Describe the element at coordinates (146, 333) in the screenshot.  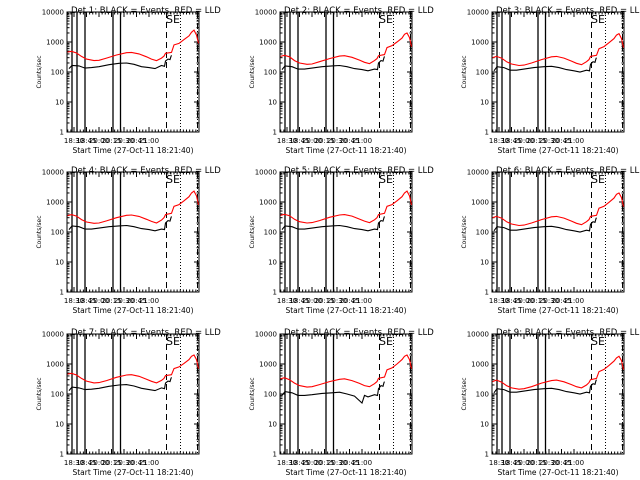
I see `panel-title: Det 7: BLACK = Events, RED = LLD` at that location.